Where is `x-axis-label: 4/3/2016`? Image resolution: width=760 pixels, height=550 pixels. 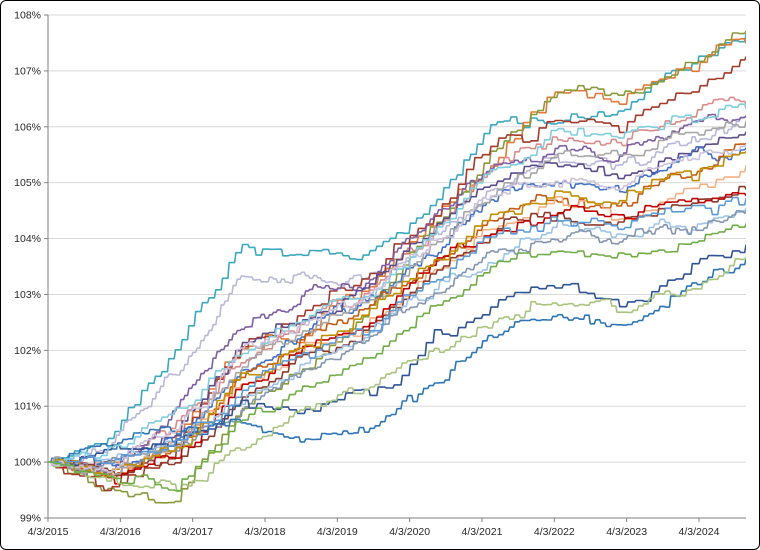
x-axis-label: 4/3/2016 is located at coordinates (120, 532).